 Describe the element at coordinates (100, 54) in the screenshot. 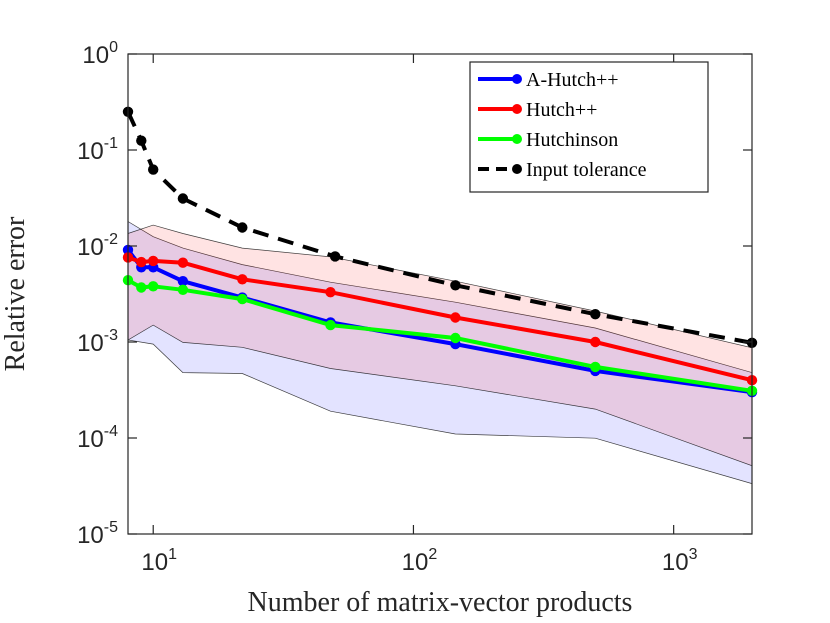

I see `y-tick-label: 10⁰` at that location.